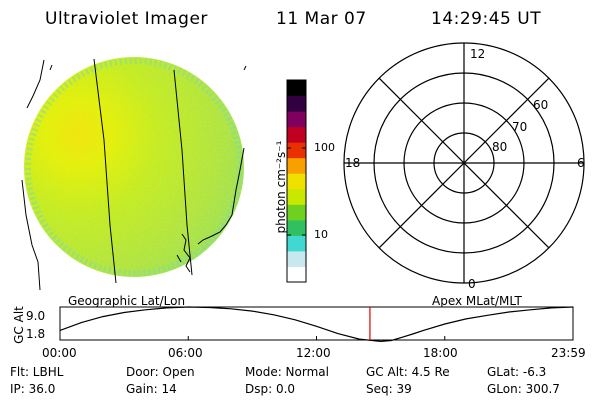 This screenshot has width=600, height=400. Describe the element at coordinates (321, 234) in the screenshot. I see `colorbar-tick-label: 10` at that location.